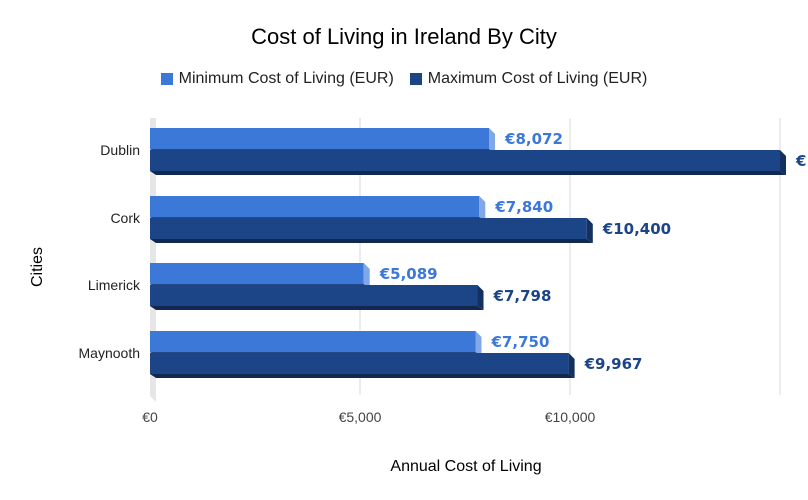 This screenshot has width=808, height=500. Describe the element at coordinates (636, 229) in the screenshot. I see `data-label: €10,400` at that location.